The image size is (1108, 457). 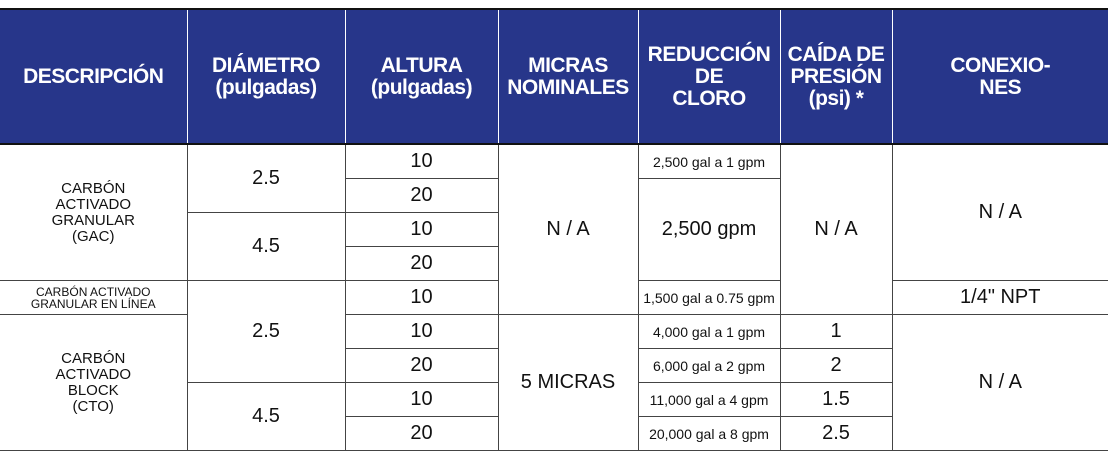 What do you see at coordinates (567, 77) in the screenshot?
I see `column-header: MICRAS NOMINALES` at bounding box center [567, 77].